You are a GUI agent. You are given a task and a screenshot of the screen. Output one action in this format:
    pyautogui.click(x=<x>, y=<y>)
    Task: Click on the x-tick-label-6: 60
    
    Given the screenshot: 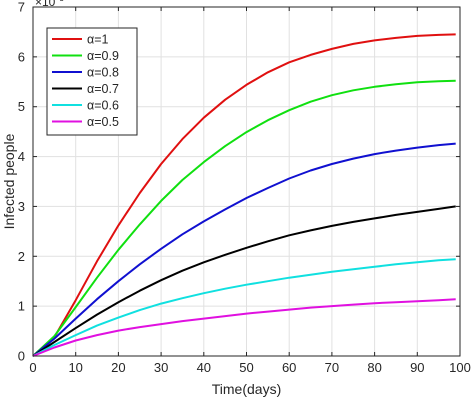 What is the action you would take?
    pyautogui.click(x=289, y=367)
    